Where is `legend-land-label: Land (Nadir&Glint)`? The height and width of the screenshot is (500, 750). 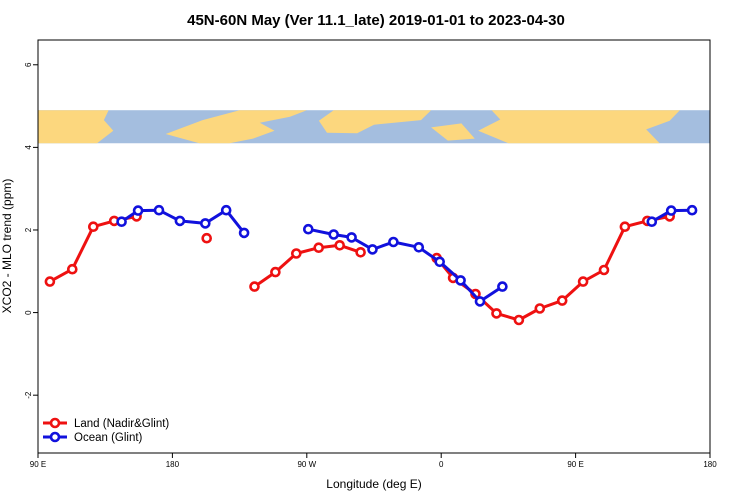 legend-land-label: Land (Nadir&Glint) is located at coordinates (121, 424).